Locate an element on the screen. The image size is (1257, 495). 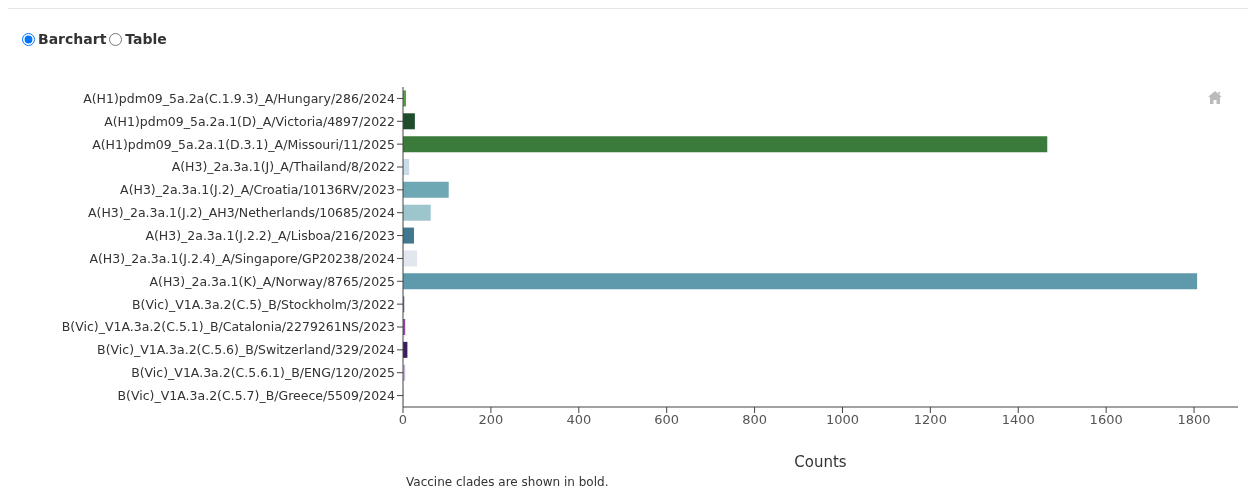
y-tick-label: A(H3)_2a.3a.1(J.2)_AH3/Netherlands/10685/2024 is located at coordinates (242, 213).